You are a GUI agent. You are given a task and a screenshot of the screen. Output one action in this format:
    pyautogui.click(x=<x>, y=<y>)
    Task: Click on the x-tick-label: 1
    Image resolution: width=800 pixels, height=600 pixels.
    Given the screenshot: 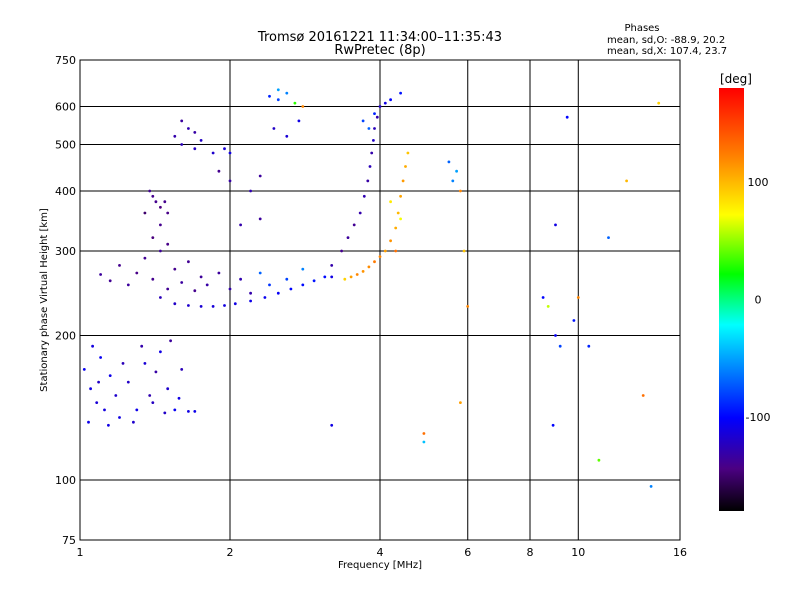 What is the action you would take?
    pyautogui.click(x=80, y=552)
    